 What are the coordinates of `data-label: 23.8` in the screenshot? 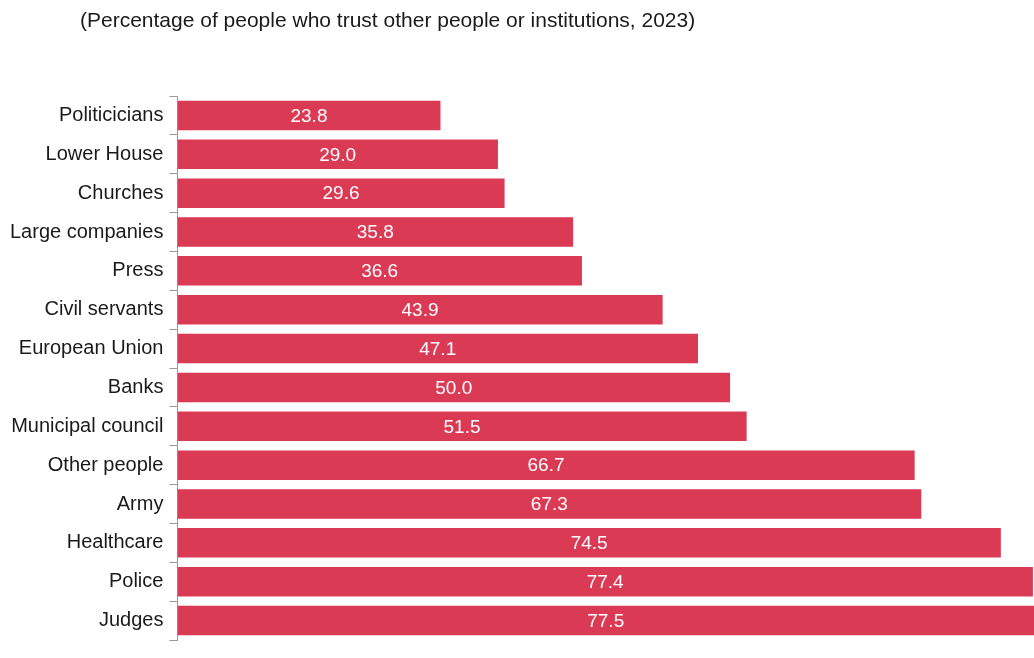 It's located at (309, 115).